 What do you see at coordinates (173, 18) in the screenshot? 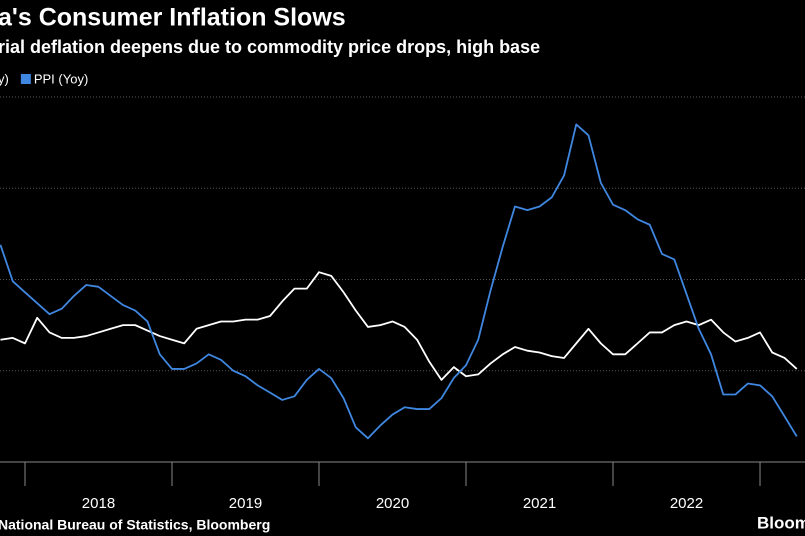
I see `chart-title: a's Consumer Inflation Slows` at bounding box center [173, 18].